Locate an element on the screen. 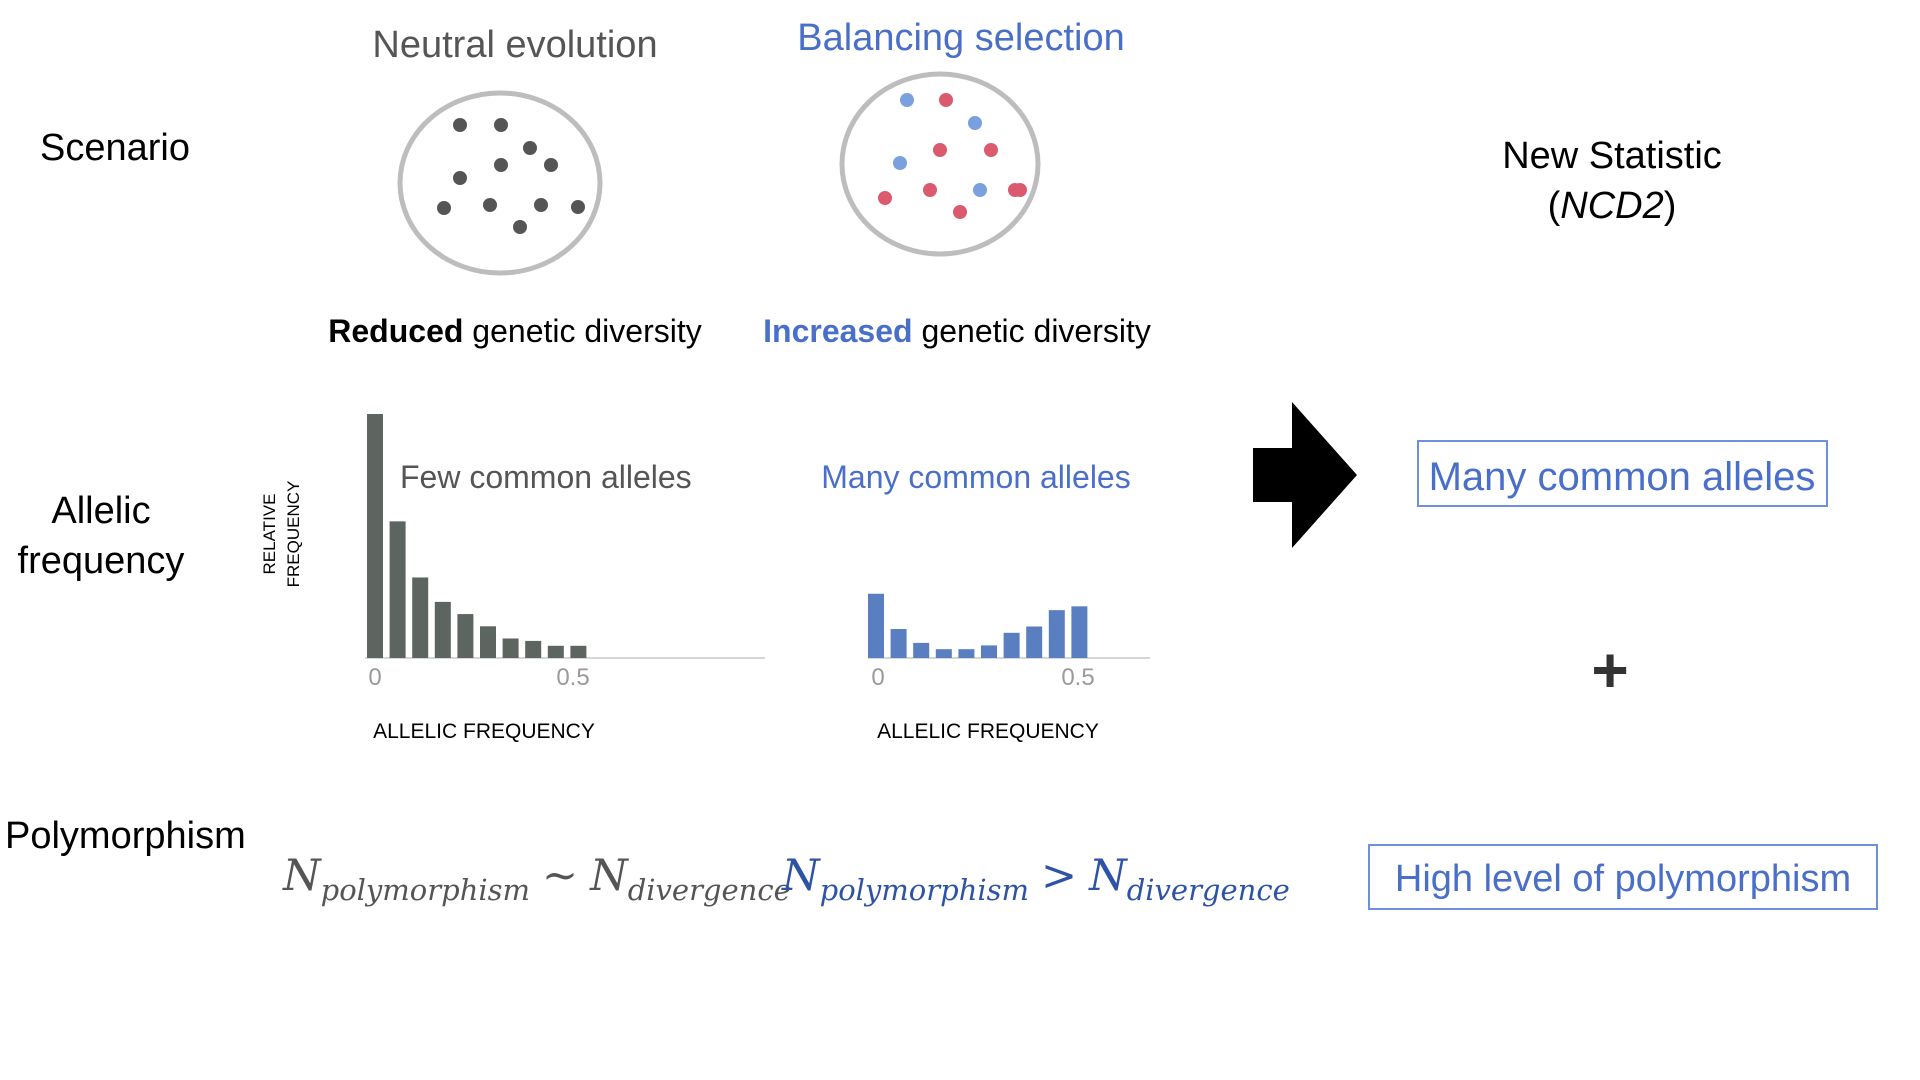  formula-operator: > is located at coordinates (1059, 876).